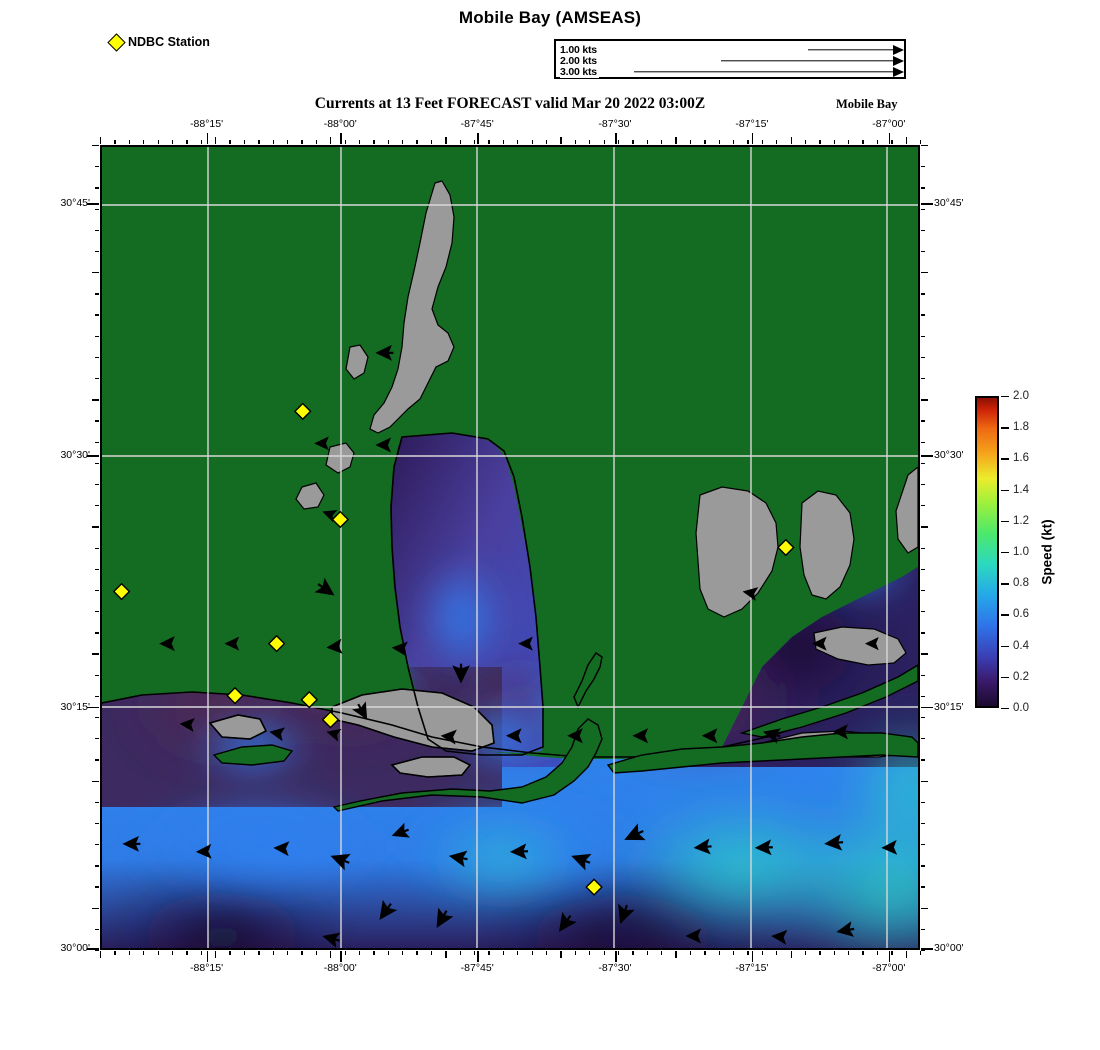 Image resolution: width=1100 pixels, height=1050 pixels. I want to click on colorbar-tick-label: 1.6, so click(1021, 458).